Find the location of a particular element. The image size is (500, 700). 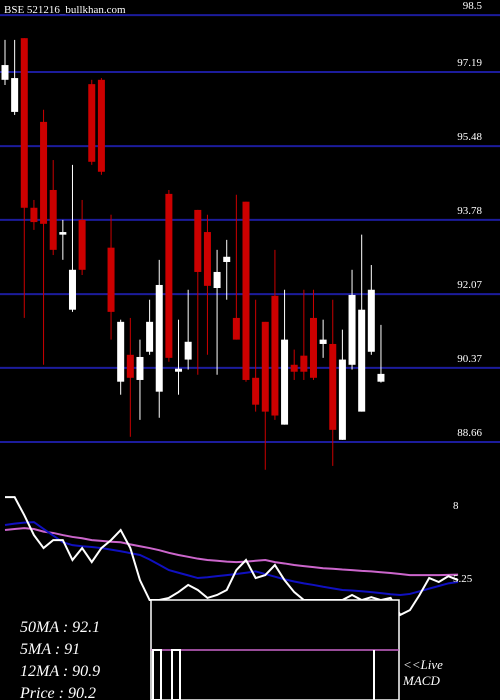

ma-label: 12MA : 90.9 is located at coordinates (60, 671).